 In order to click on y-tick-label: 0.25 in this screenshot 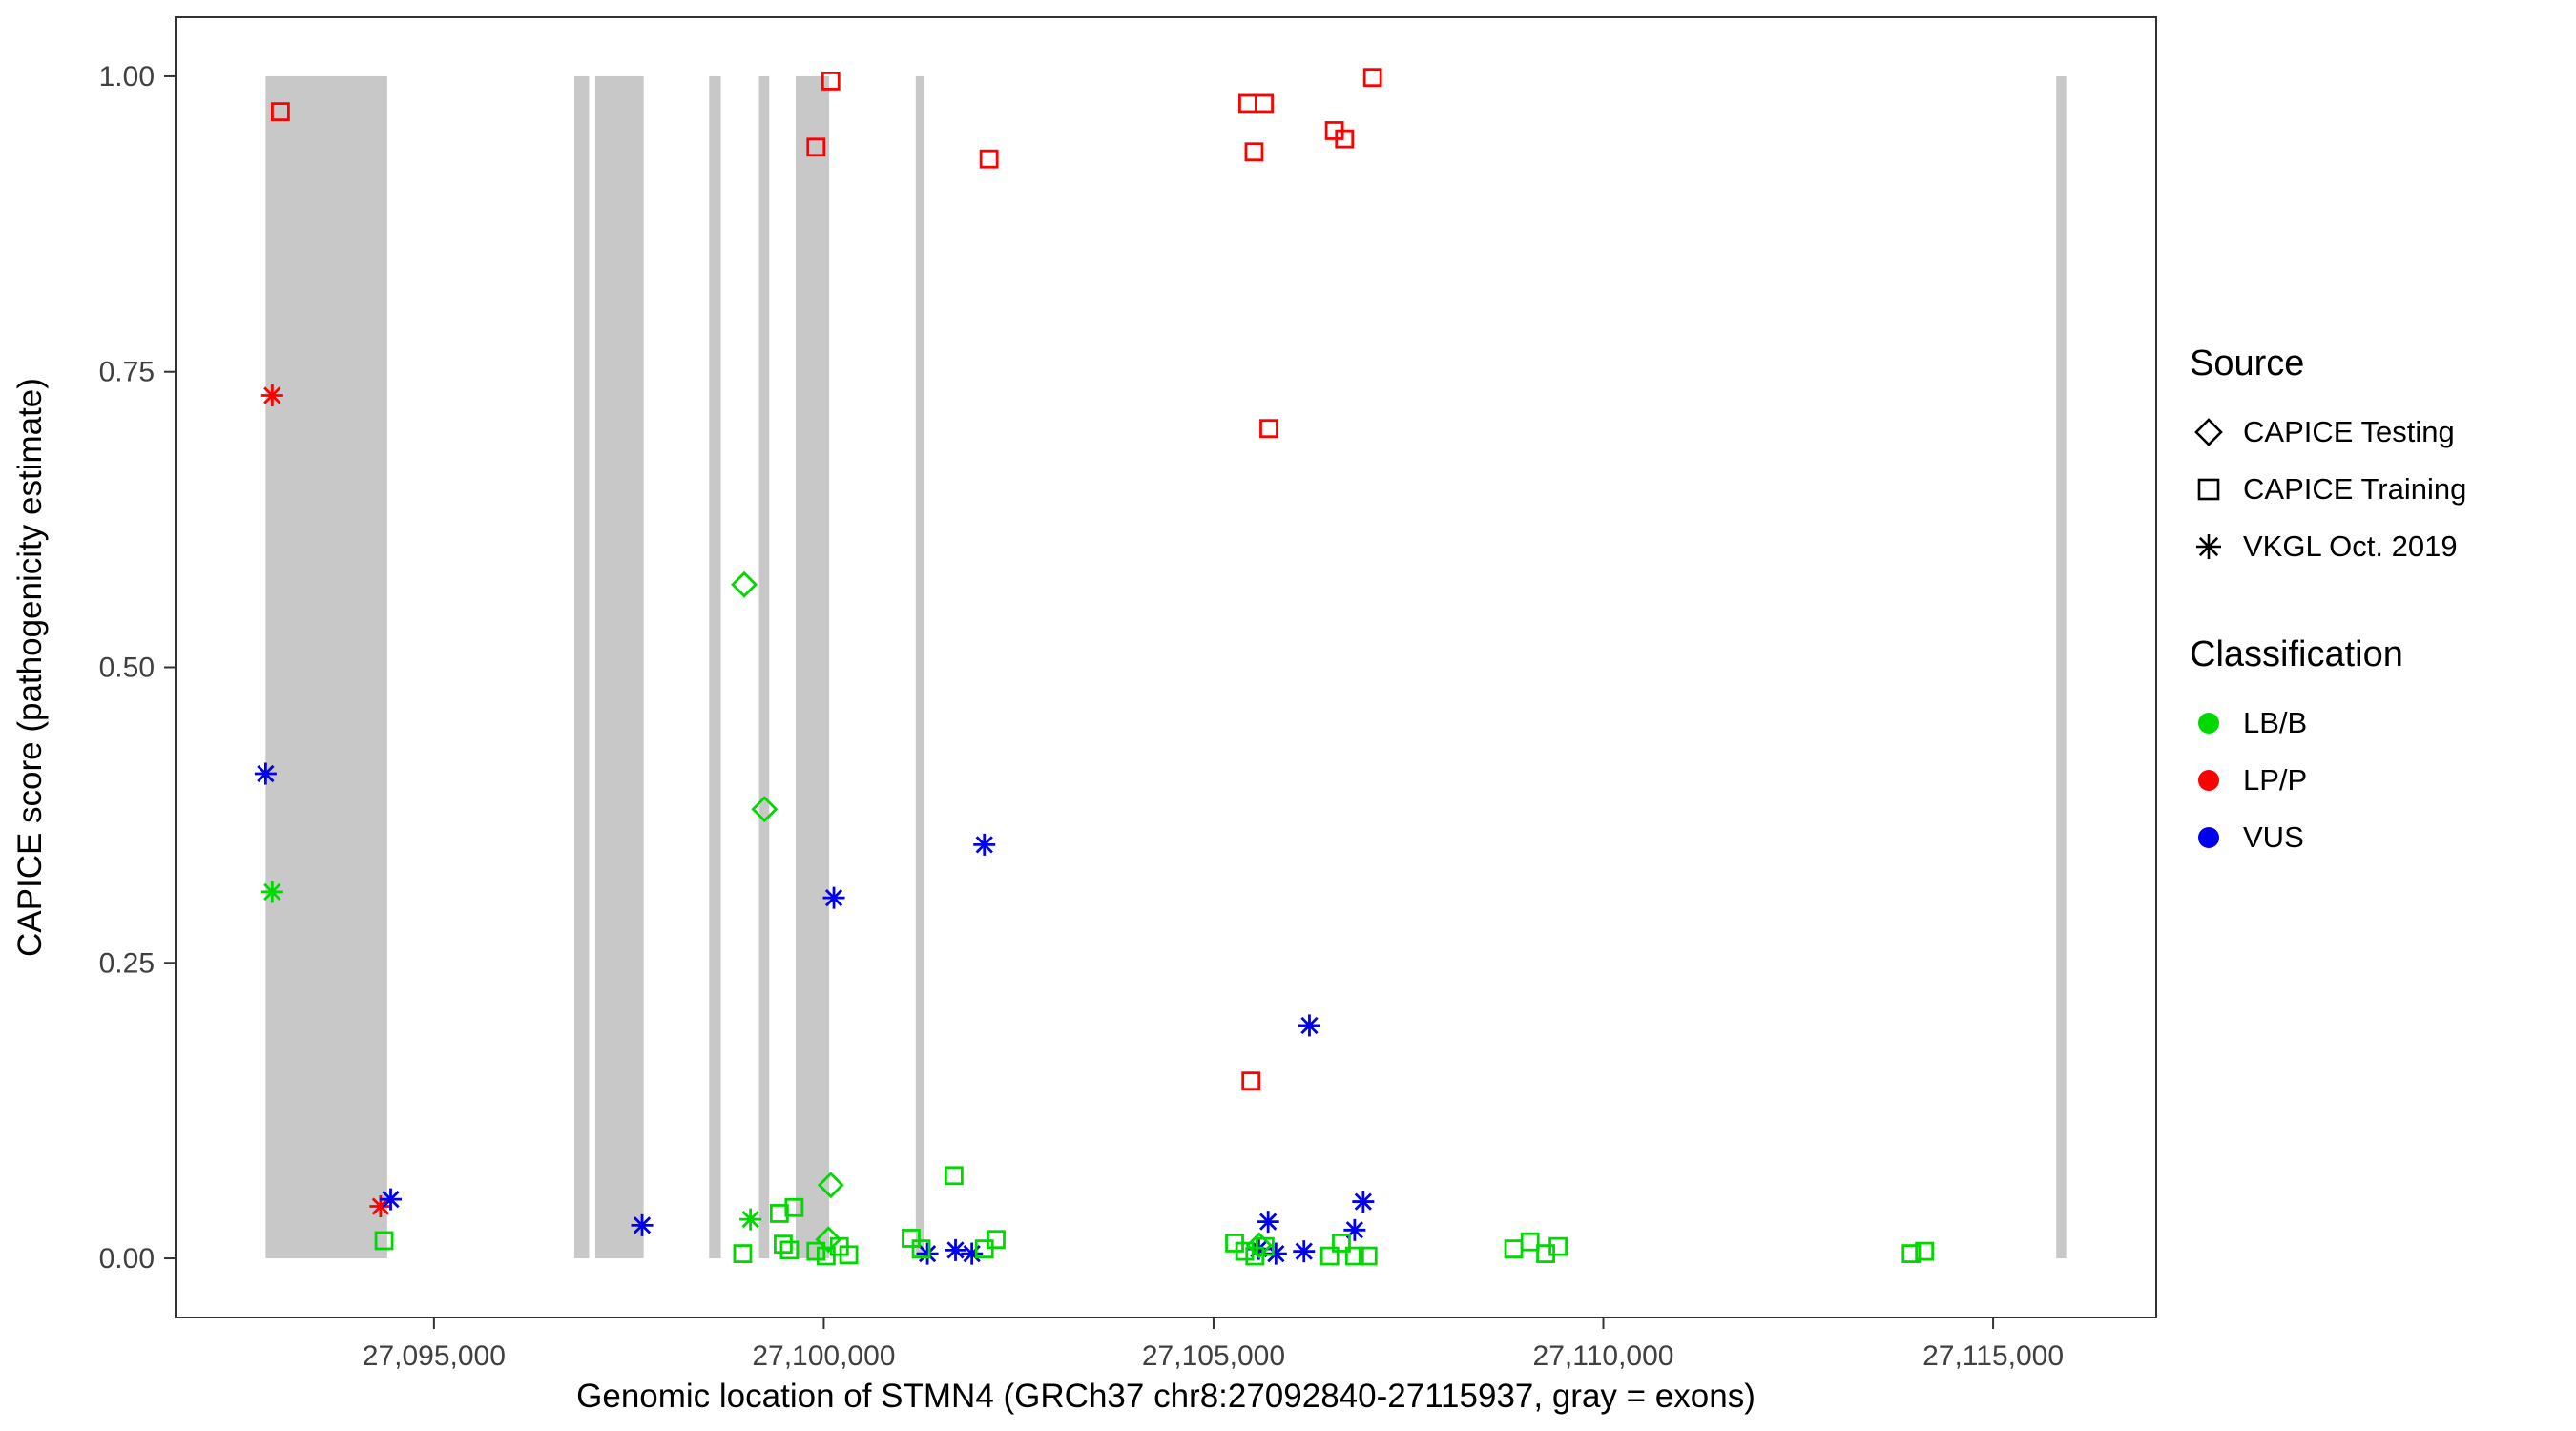, I will do `click(127, 963)`.